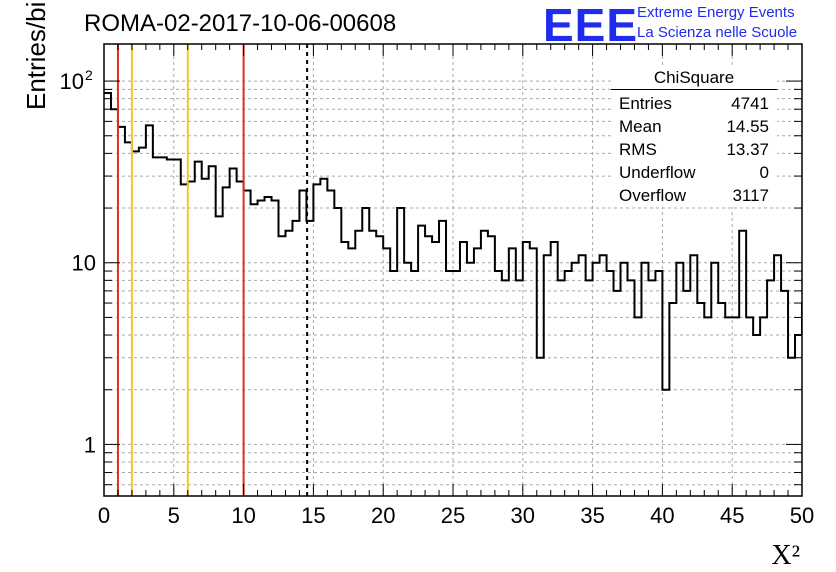  I want to click on x-tick-label: 15, so click(313, 515).